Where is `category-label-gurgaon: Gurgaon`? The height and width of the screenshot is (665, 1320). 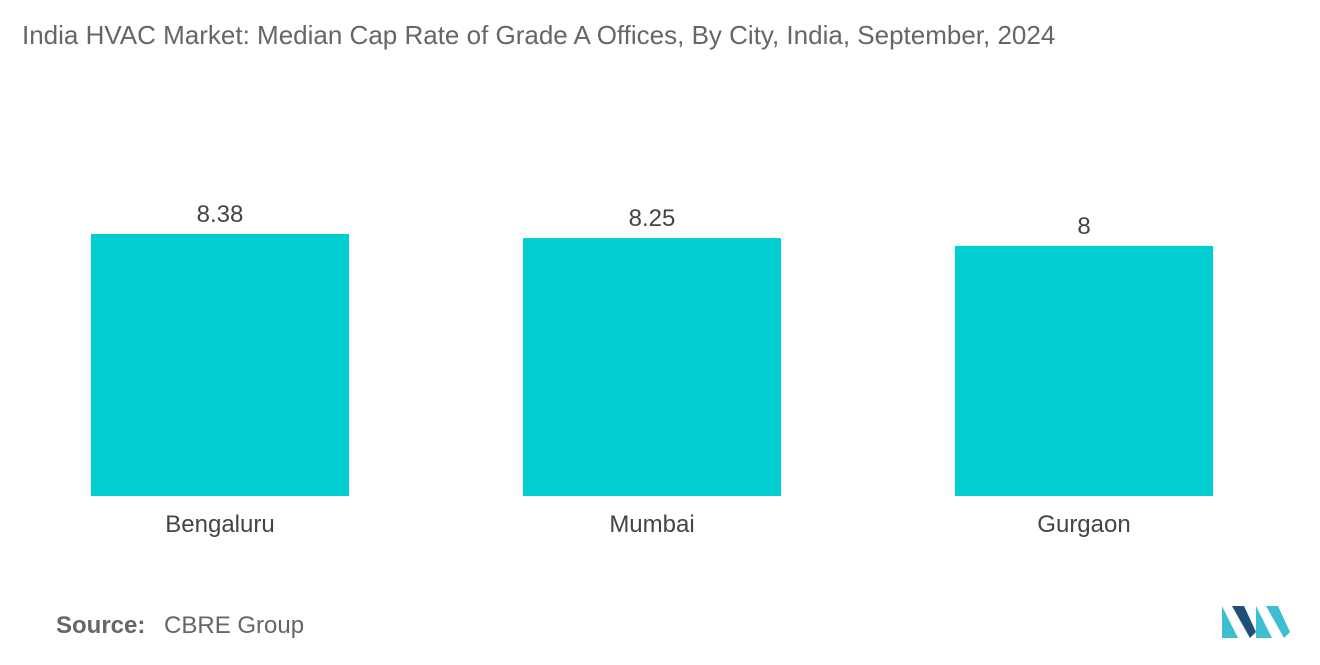 category-label-gurgaon: Gurgaon is located at coordinates (1083, 524).